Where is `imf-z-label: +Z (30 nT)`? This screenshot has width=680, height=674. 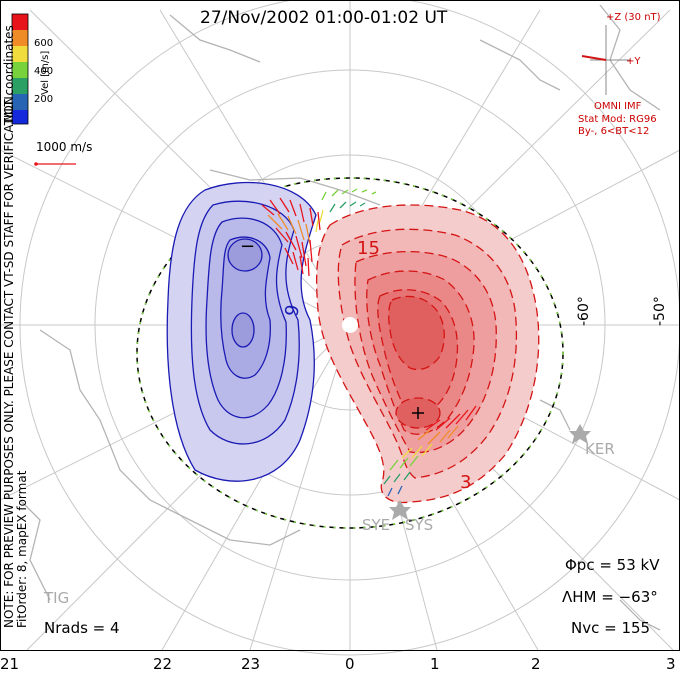
imf-z-label: +Z (30 nT) is located at coordinates (633, 17).